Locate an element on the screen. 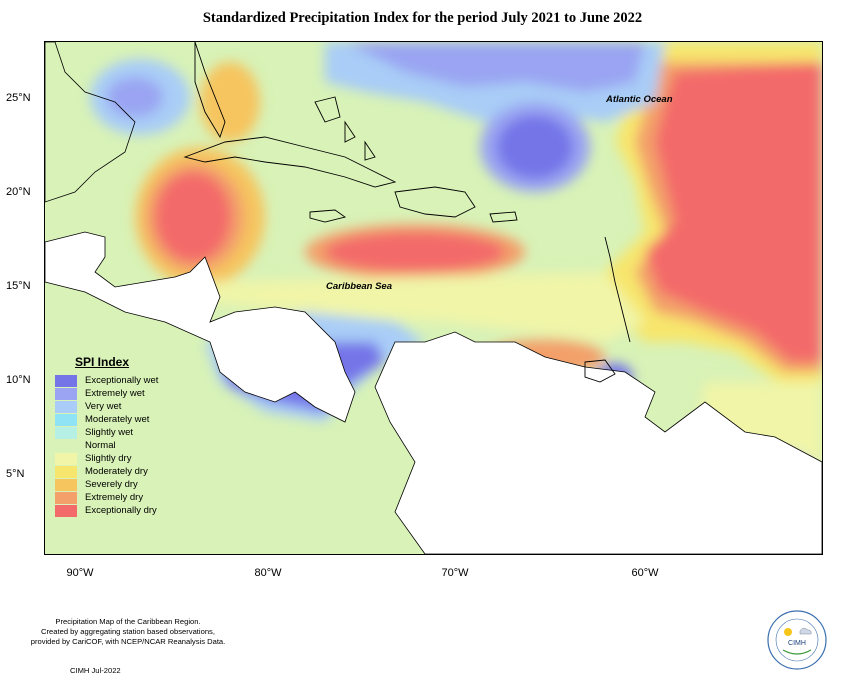 The image size is (845, 684). latitude-tick: 5°N is located at coordinates (15, 474).